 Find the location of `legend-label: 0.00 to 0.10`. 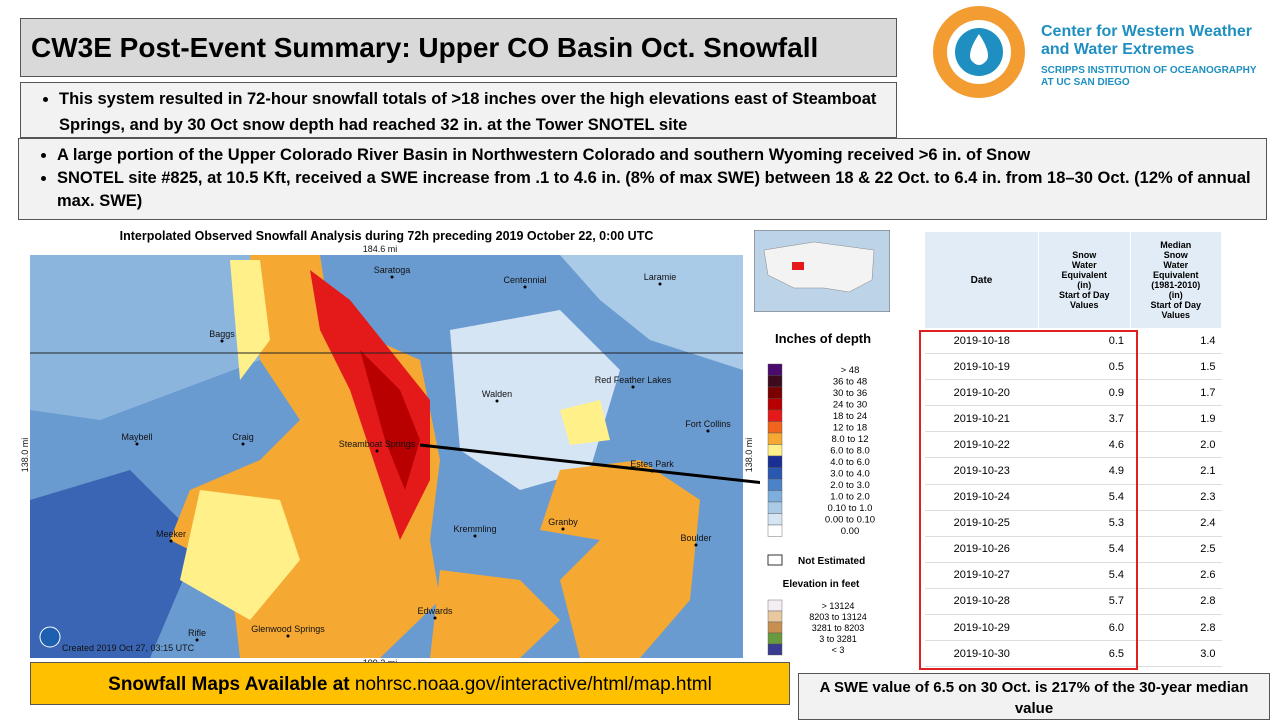

legend-label: 0.00 to 0.10 is located at coordinates (850, 520).